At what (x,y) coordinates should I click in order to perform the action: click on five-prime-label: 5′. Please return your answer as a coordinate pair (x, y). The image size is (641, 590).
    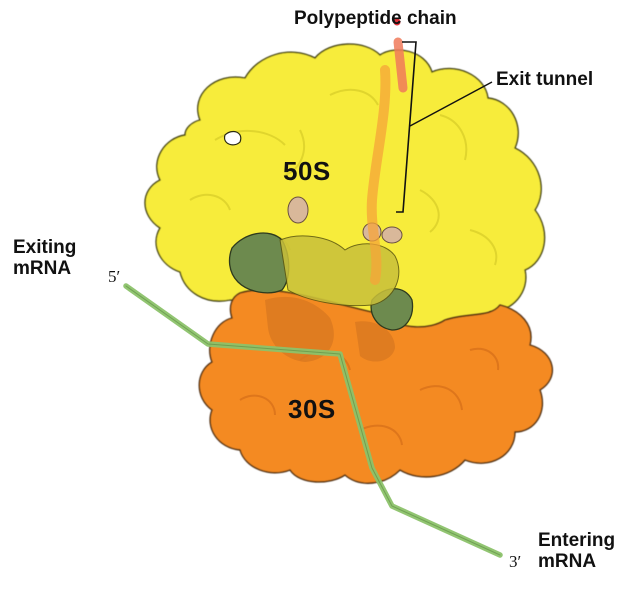
    Looking at the image, I should click on (114, 276).